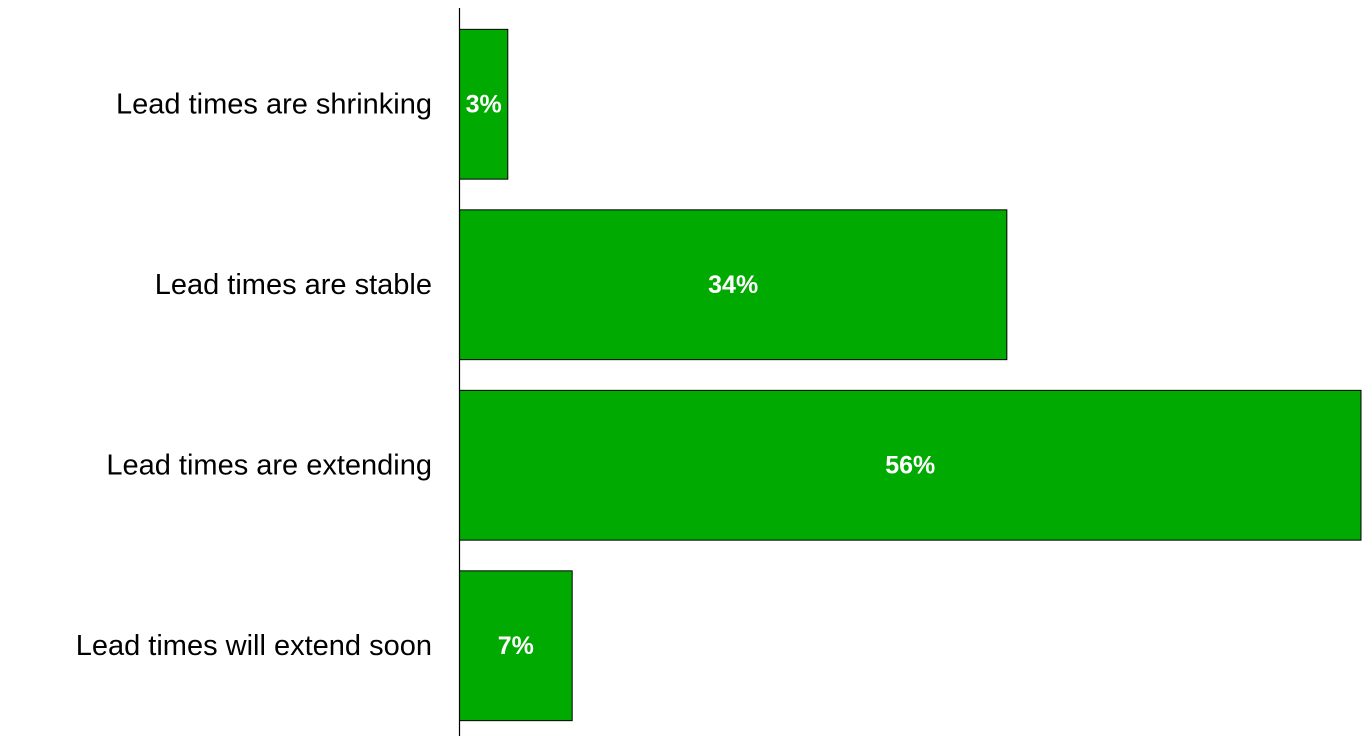 Image resolution: width=1362 pixels, height=736 pixels. I want to click on value-label-3: 7%, so click(516, 646).